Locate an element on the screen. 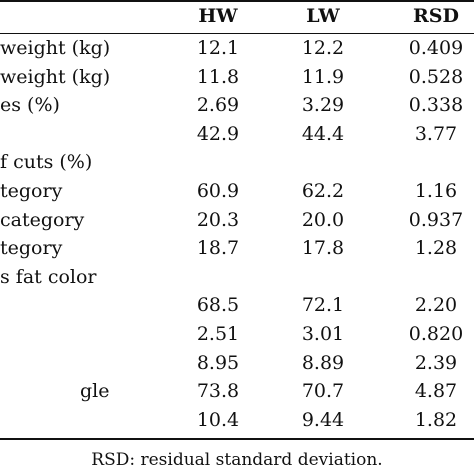  header-rule is located at coordinates (237, 33).